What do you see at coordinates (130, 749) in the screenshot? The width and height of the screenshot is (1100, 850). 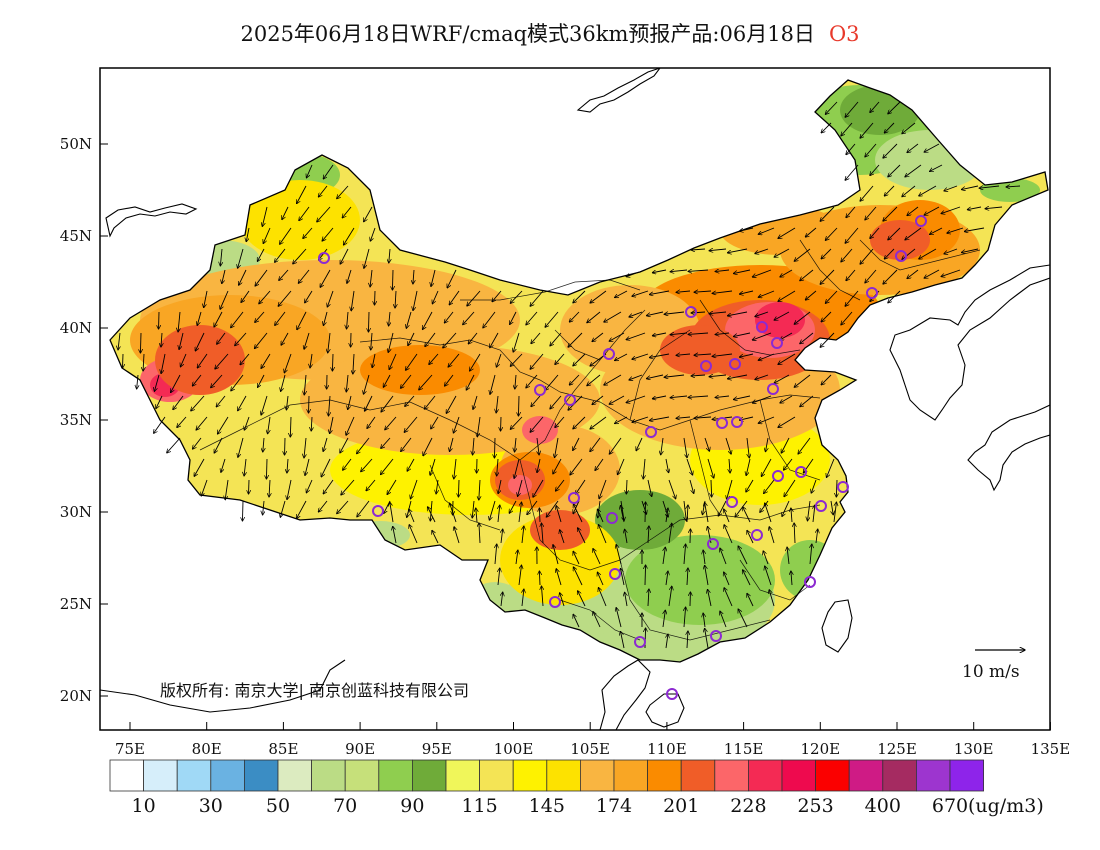 I see `lon-tick-label: 75E` at bounding box center [130, 749].